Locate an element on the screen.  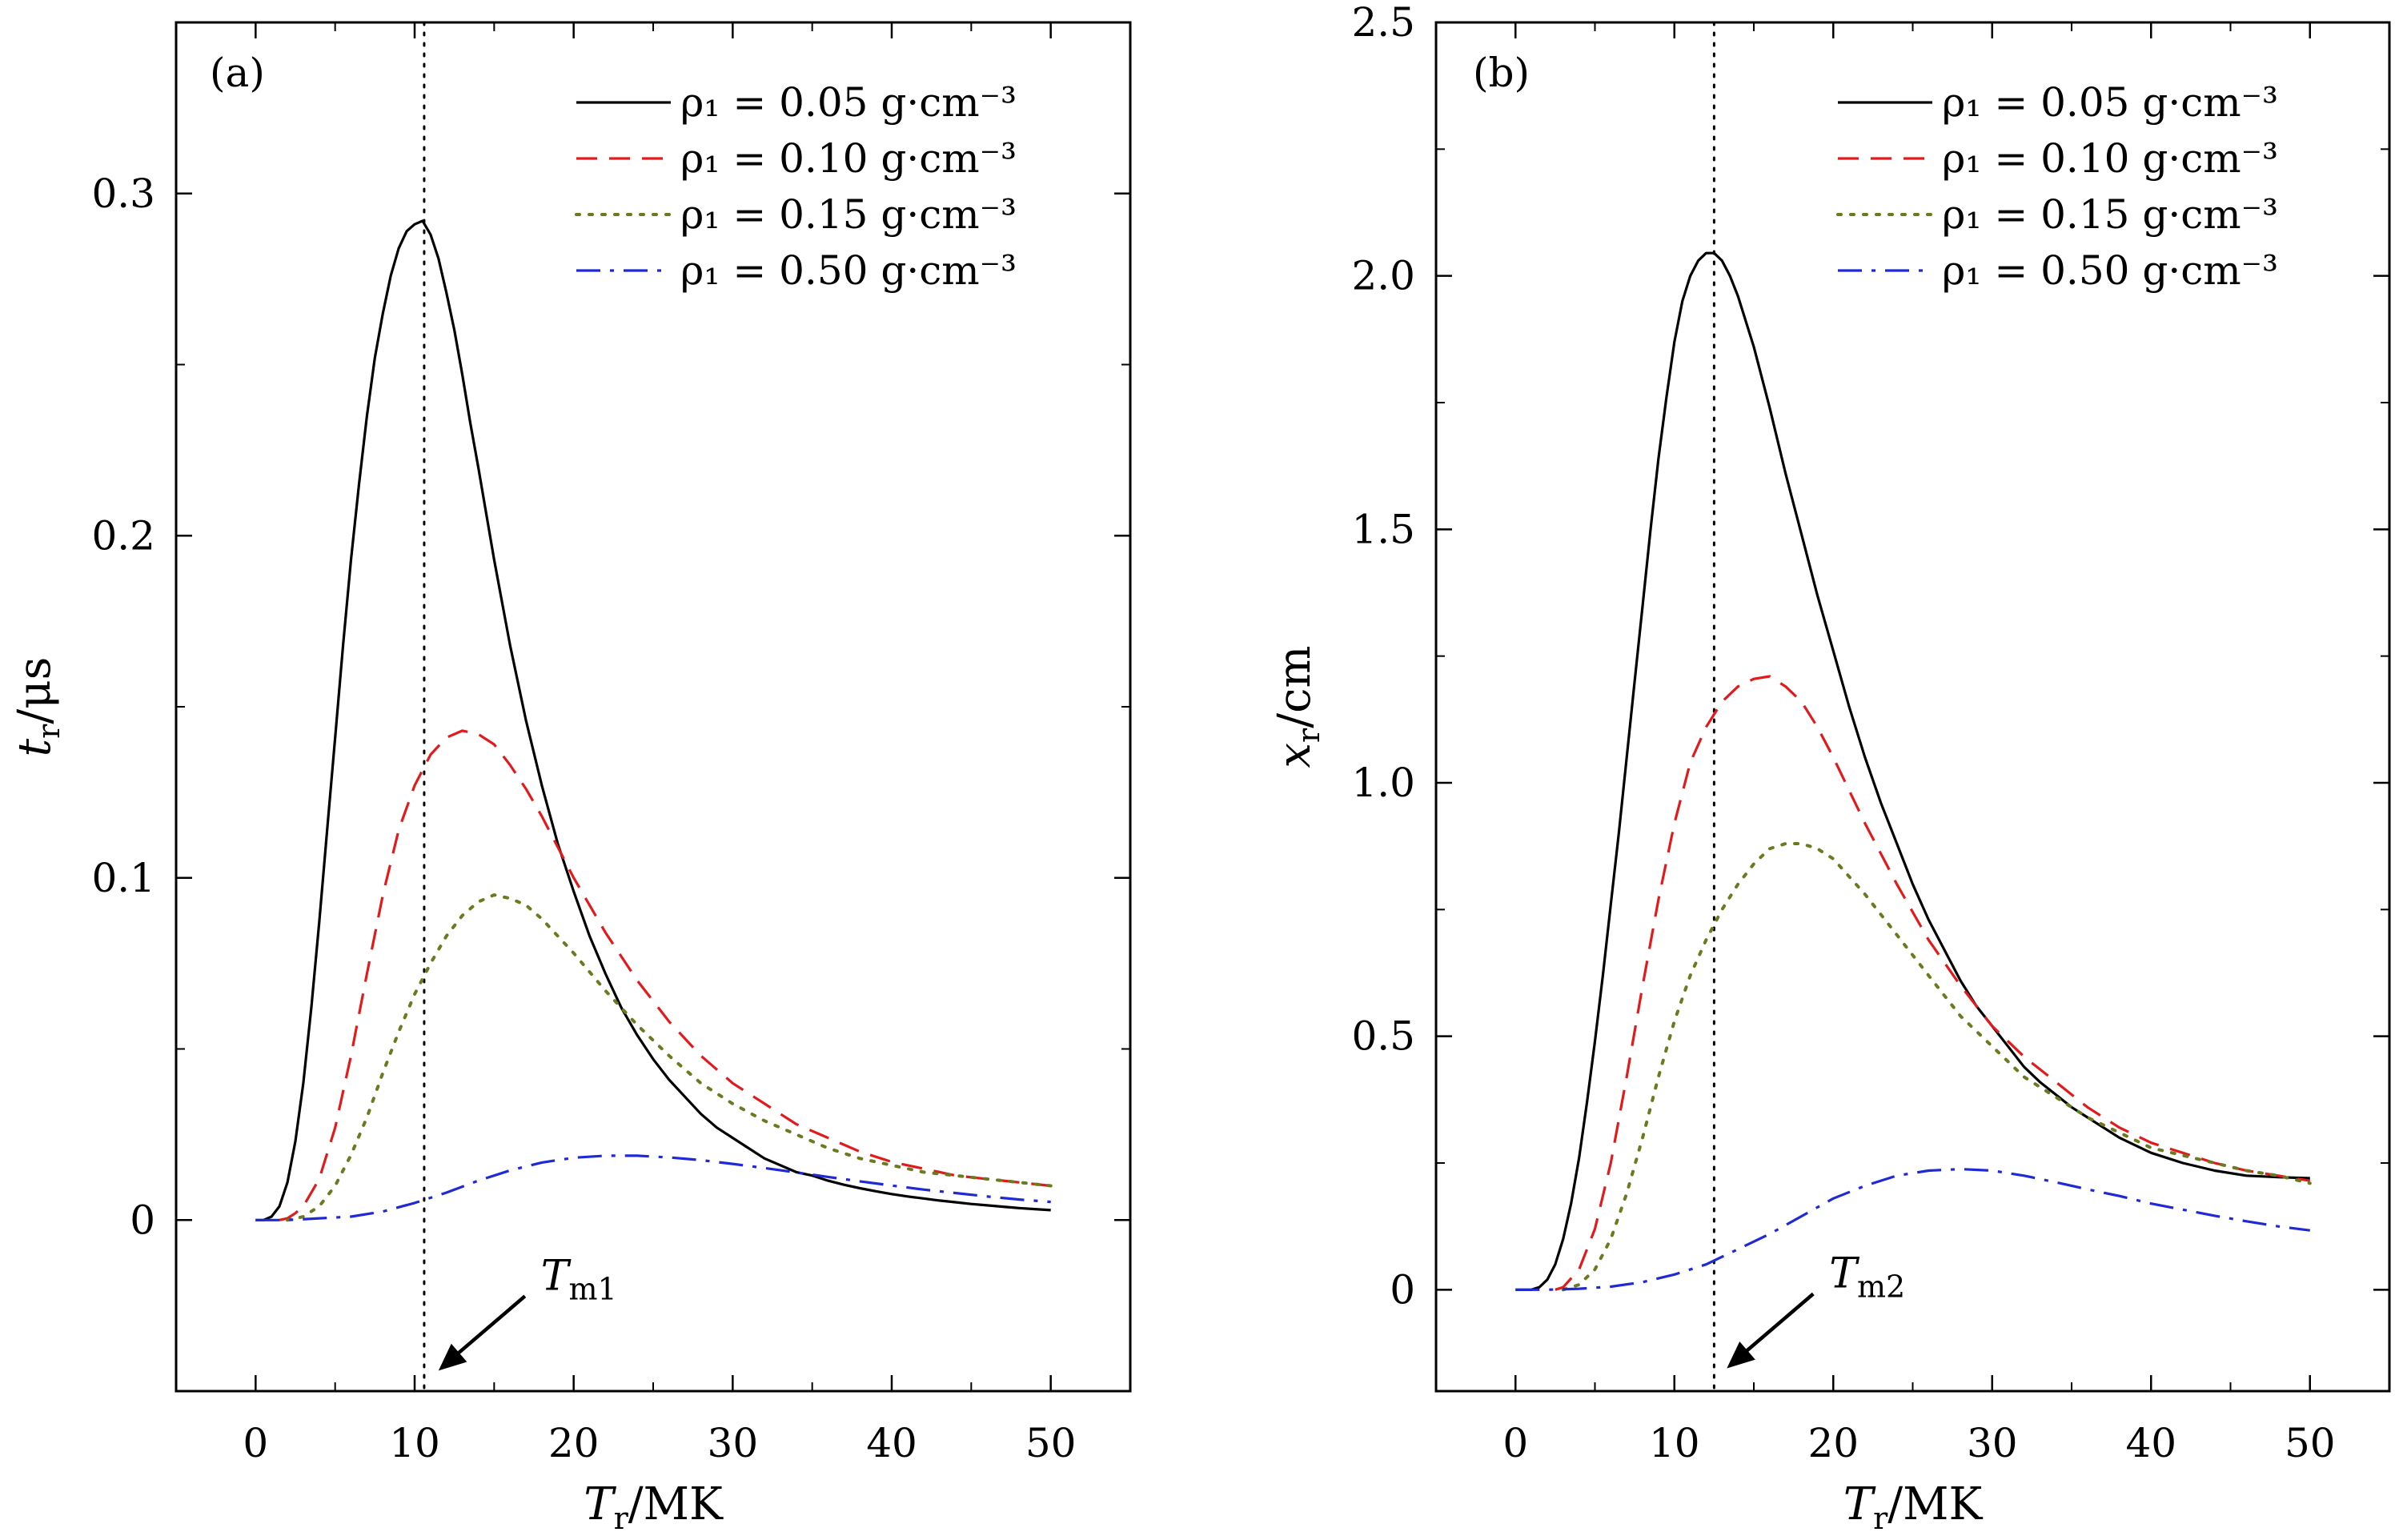
y-axis-title: tr/μs is located at coordinates (37, 707).